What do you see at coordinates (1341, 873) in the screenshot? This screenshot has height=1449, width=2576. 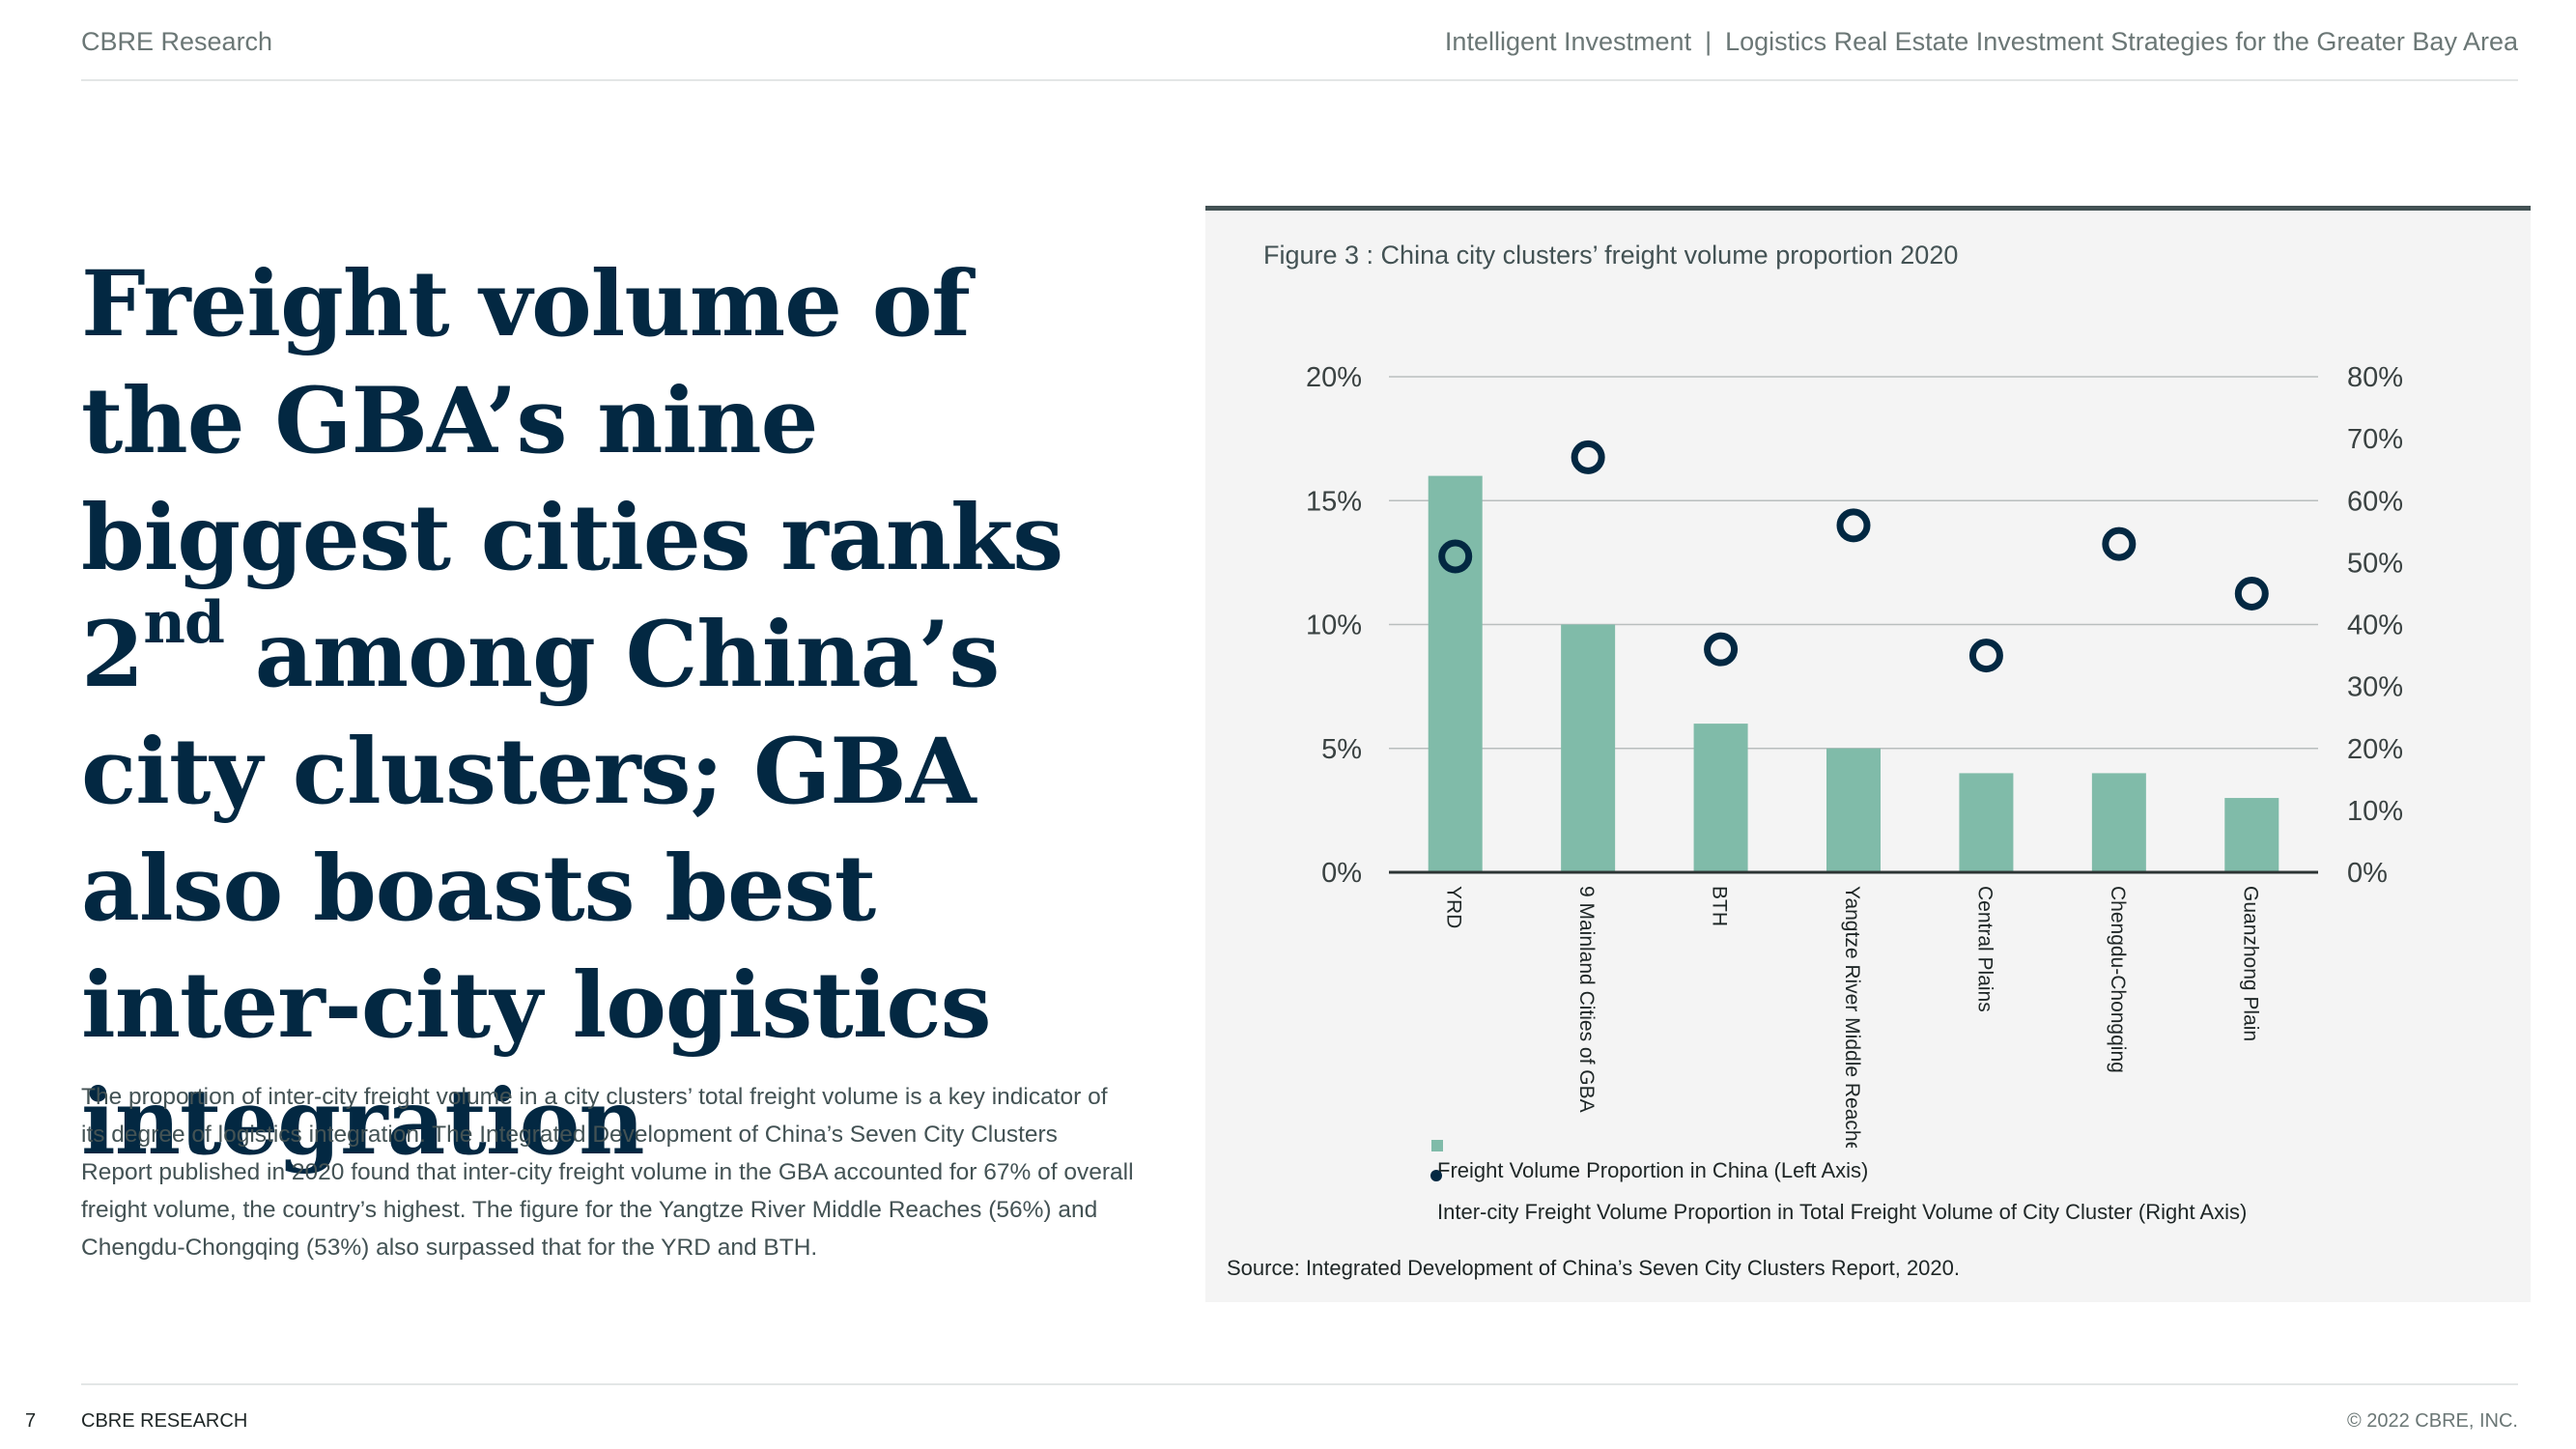 I see `left-axis-tick-label: 0%` at bounding box center [1341, 873].